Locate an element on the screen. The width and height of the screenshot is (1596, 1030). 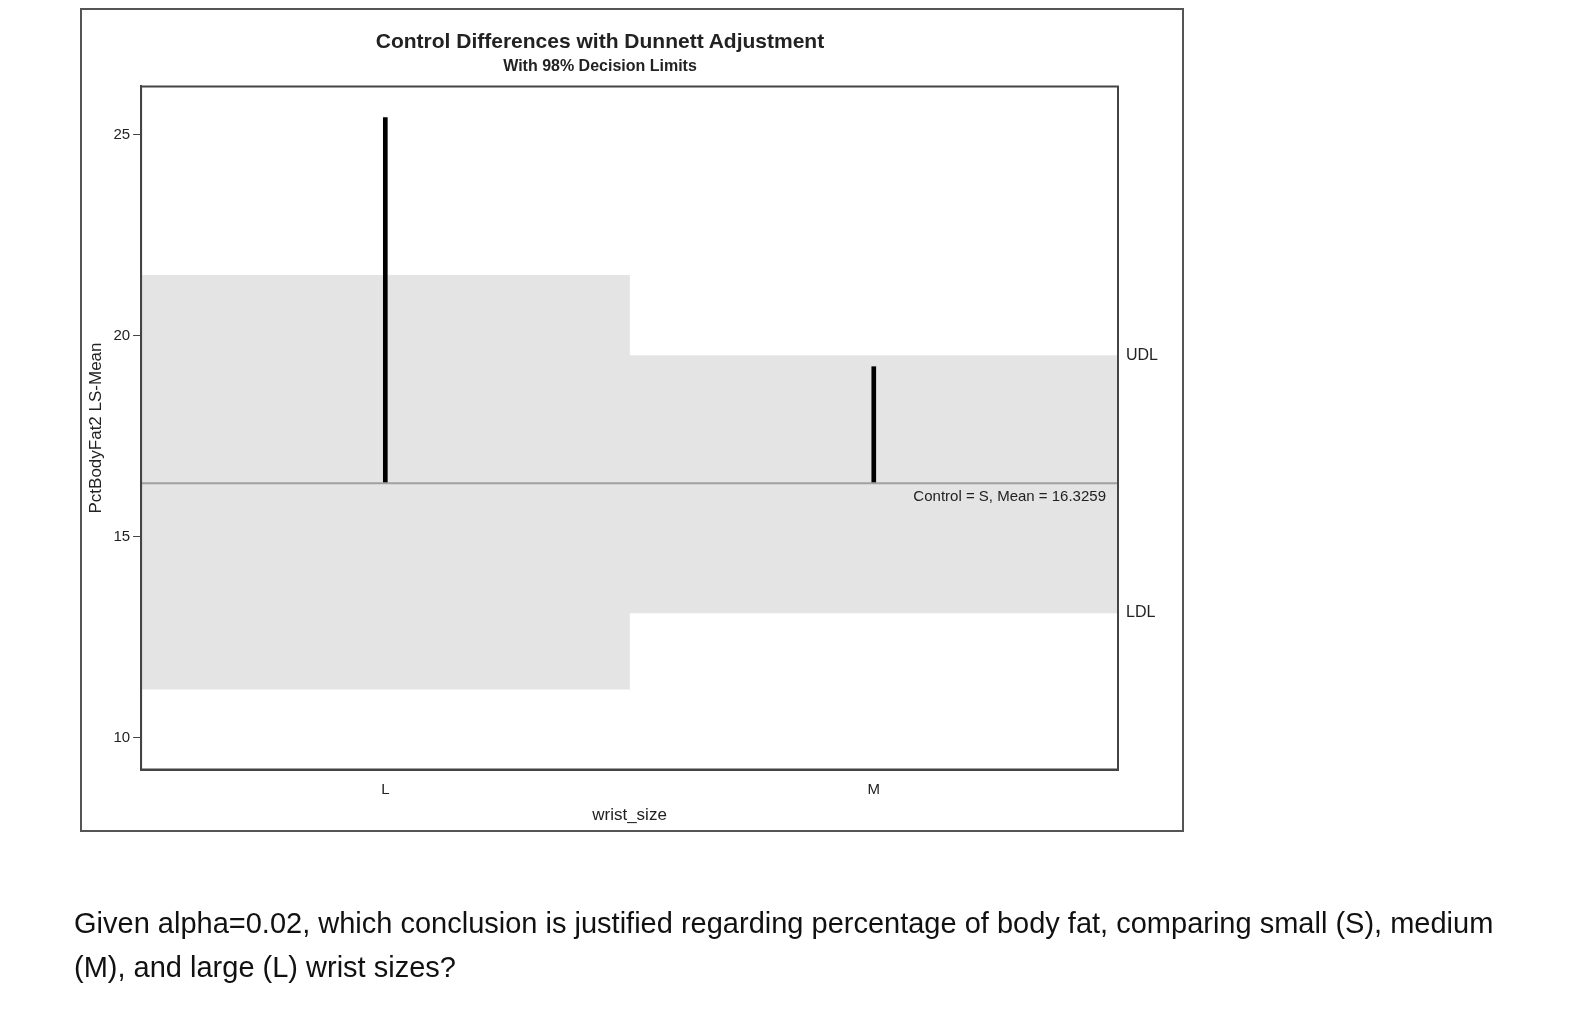
text: UDL is located at coordinates (1142, 355).